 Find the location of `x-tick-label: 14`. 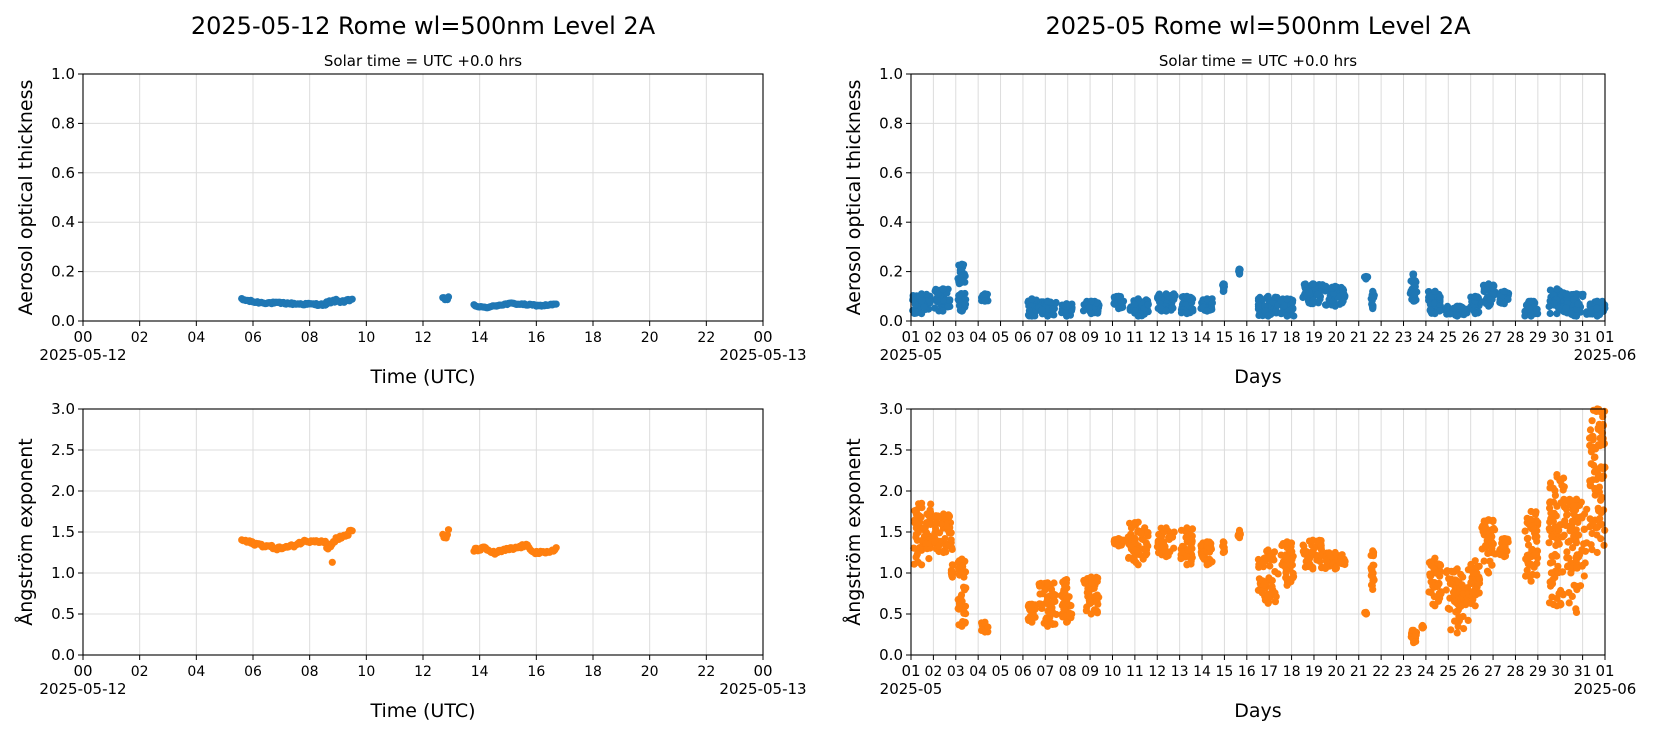

x-tick-label: 14 is located at coordinates (1202, 672).